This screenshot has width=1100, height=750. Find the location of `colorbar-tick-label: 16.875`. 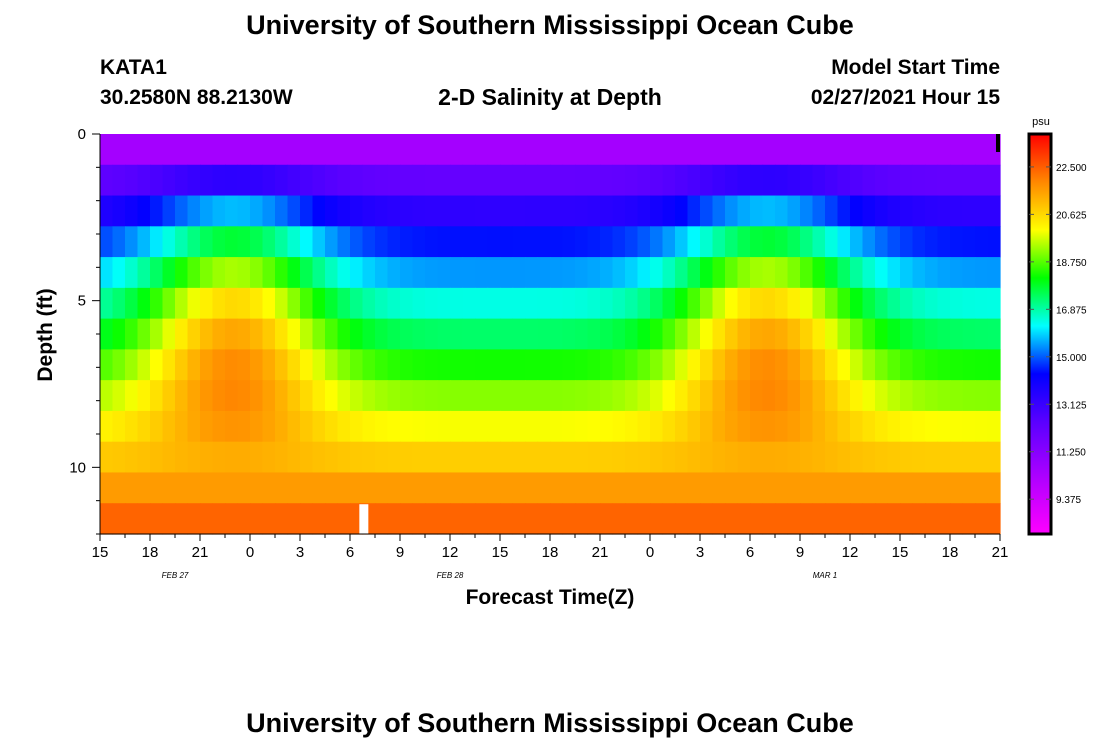

colorbar-tick-label: 16.875 is located at coordinates (1071, 310).